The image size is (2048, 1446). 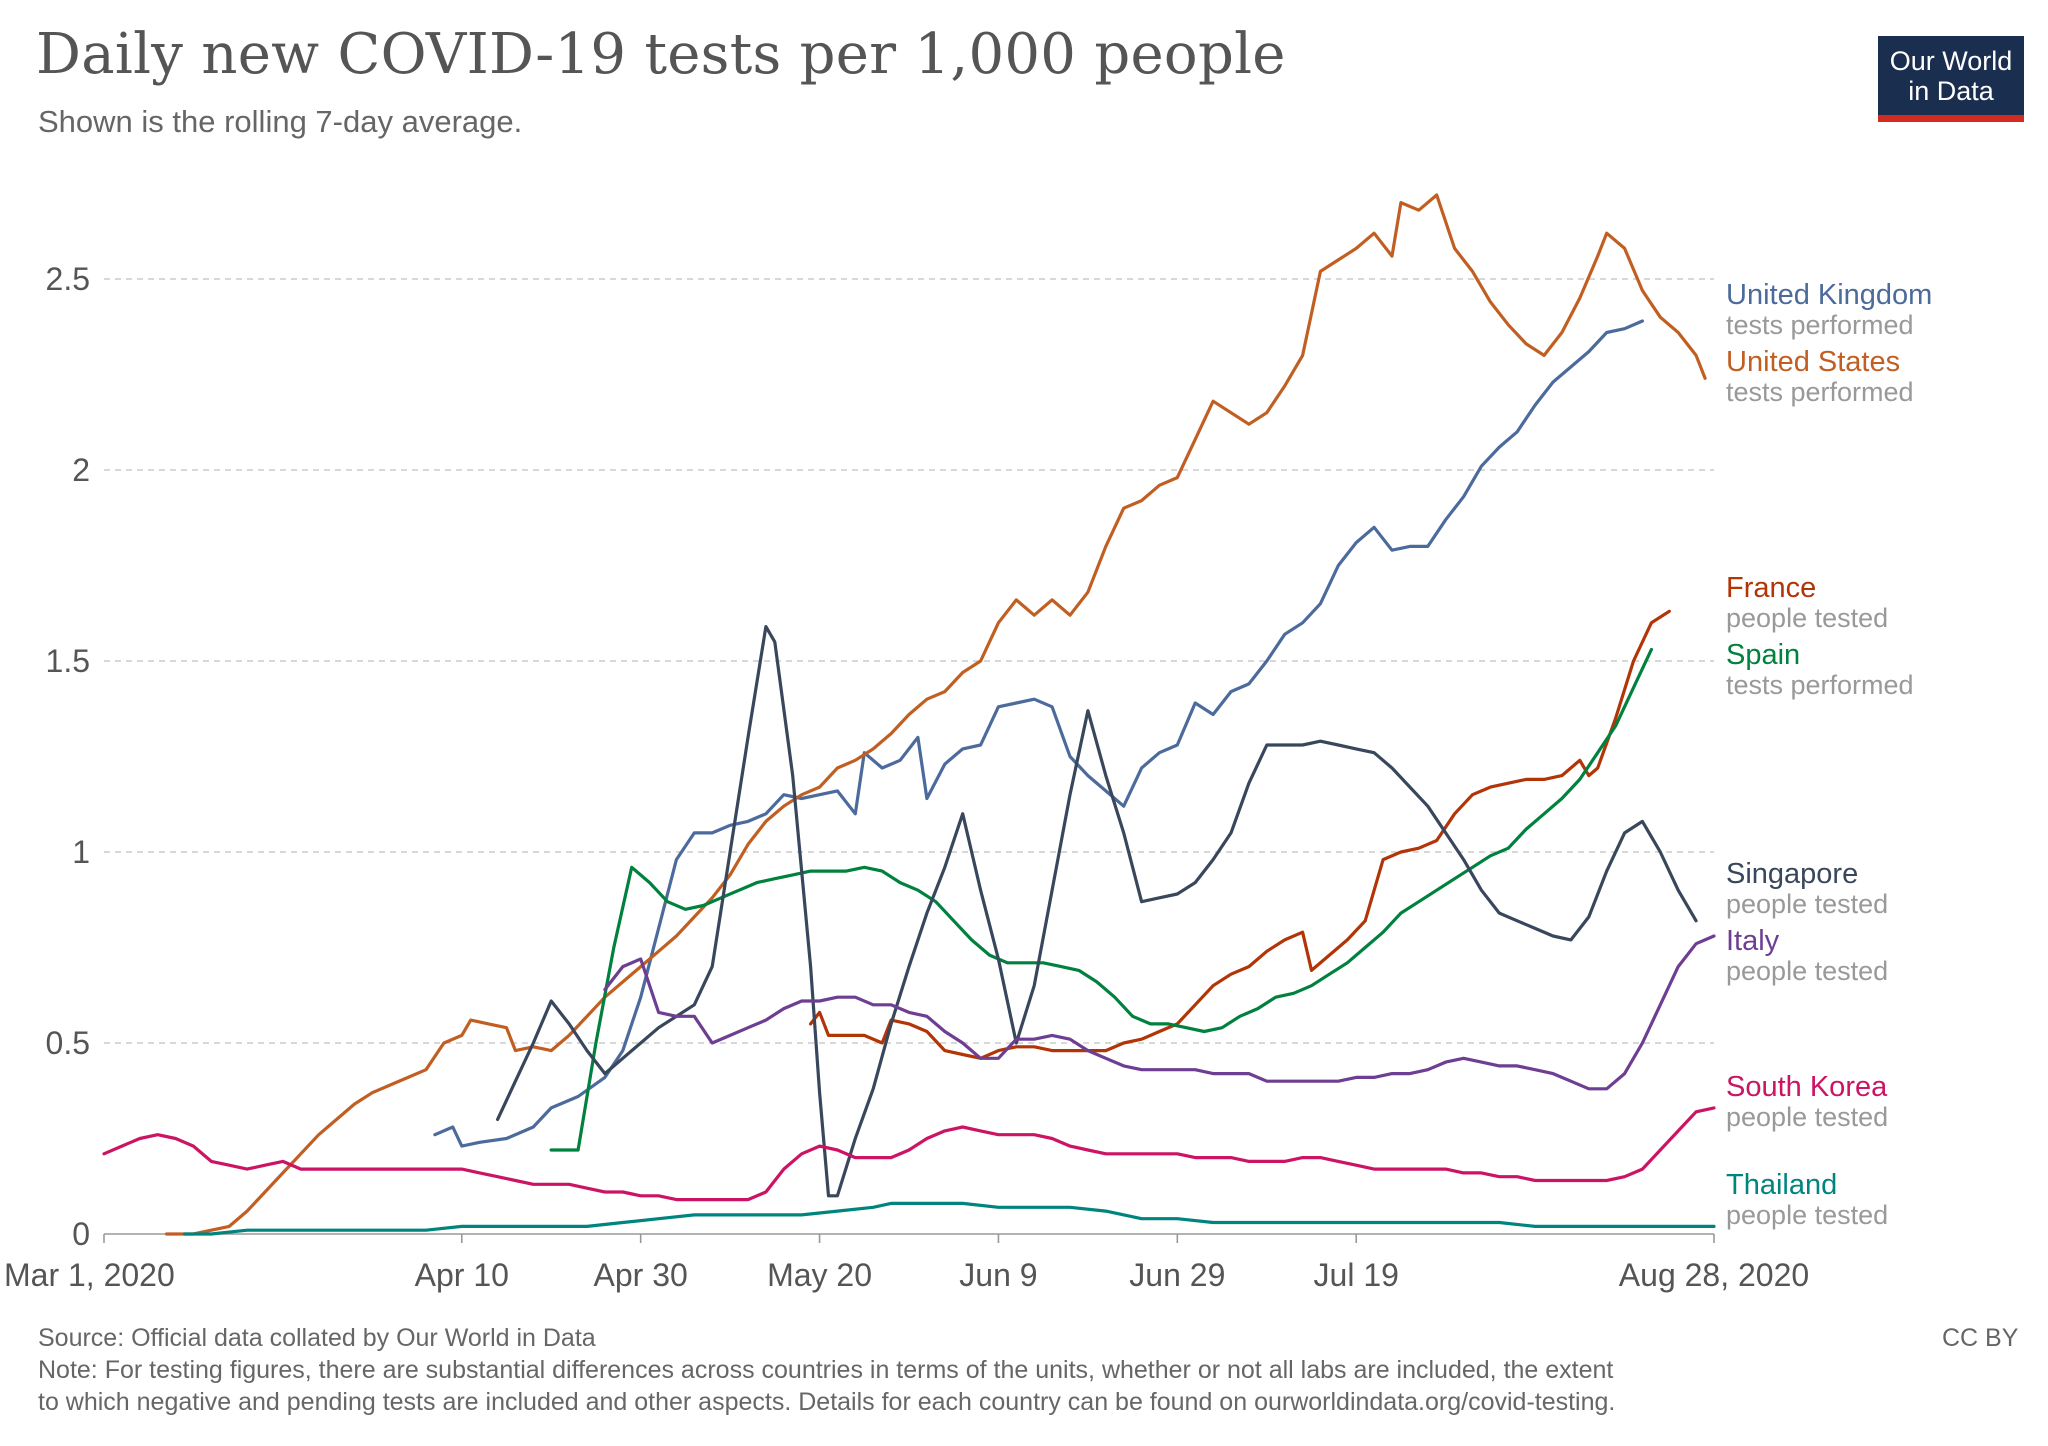 What do you see at coordinates (1159, 1012) in the screenshot?
I see `series-line-italy` at bounding box center [1159, 1012].